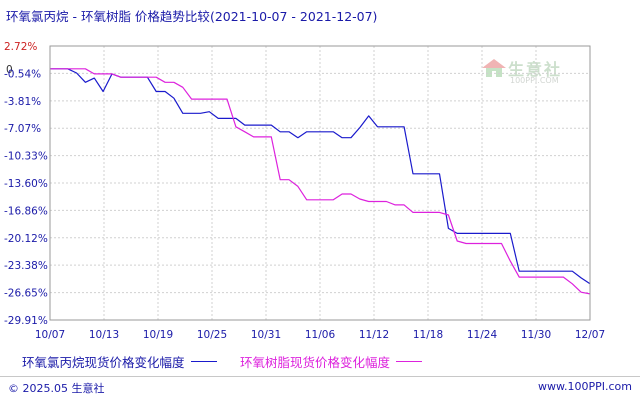 This screenshot has width=640, height=400. What do you see at coordinates (22, 74) in the screenshot?
I see `y-tick-label: -0.54%` at bounding box center [22, 74].